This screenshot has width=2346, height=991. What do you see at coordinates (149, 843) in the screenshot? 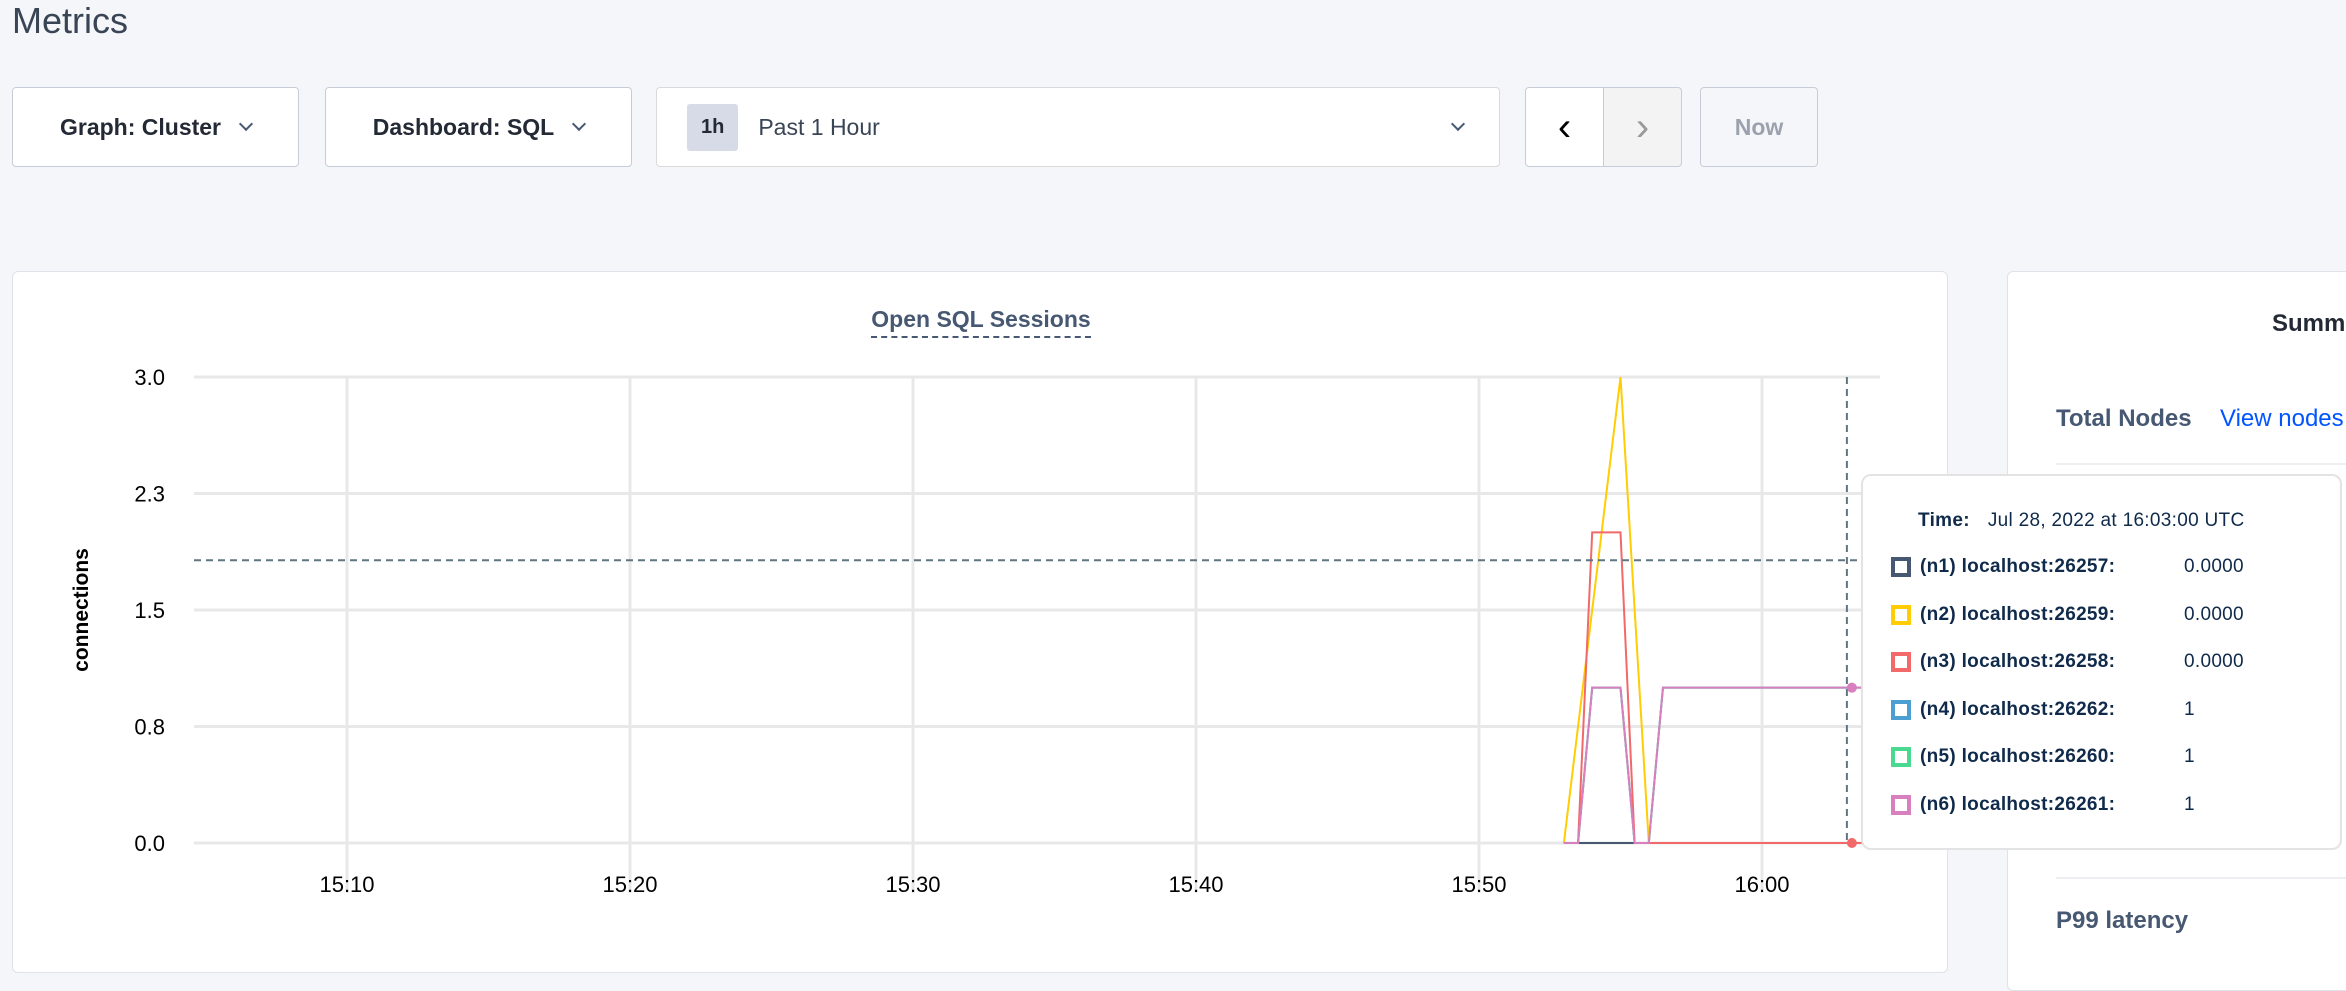
I see `y-tick-label: 0.0` at bounding box center [149, 843].